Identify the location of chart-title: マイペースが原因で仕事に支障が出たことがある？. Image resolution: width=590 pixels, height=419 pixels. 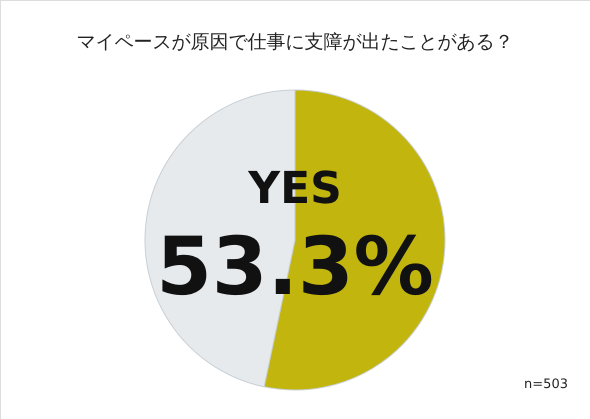
(295, 42).